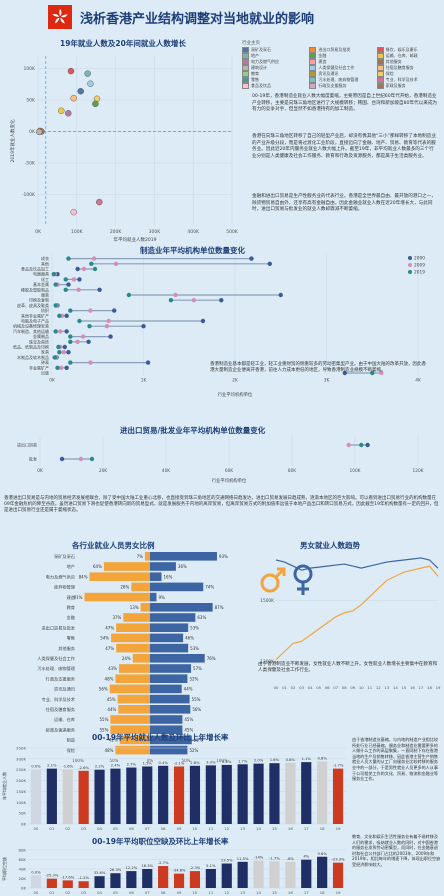 The image size is (444, 896). I want to click on legend-item: 餐饮、娱乐及康乐, so click(409, 50).